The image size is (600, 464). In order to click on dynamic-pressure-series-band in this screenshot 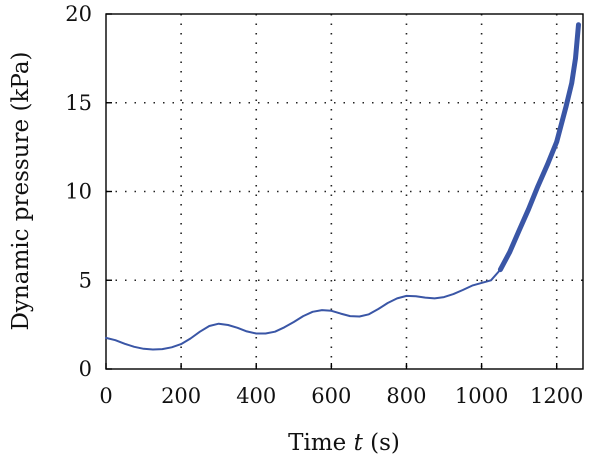, I will do `click(539, 147)`.